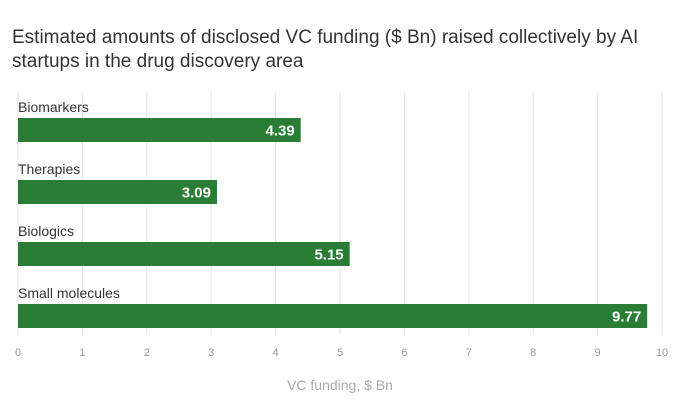 The height and width of the screenshot is (405, 680). Describe the element at coordinates (340, 385) in the screenshot. I see `x-axis-title: VC funding, $ Bn` at that location.